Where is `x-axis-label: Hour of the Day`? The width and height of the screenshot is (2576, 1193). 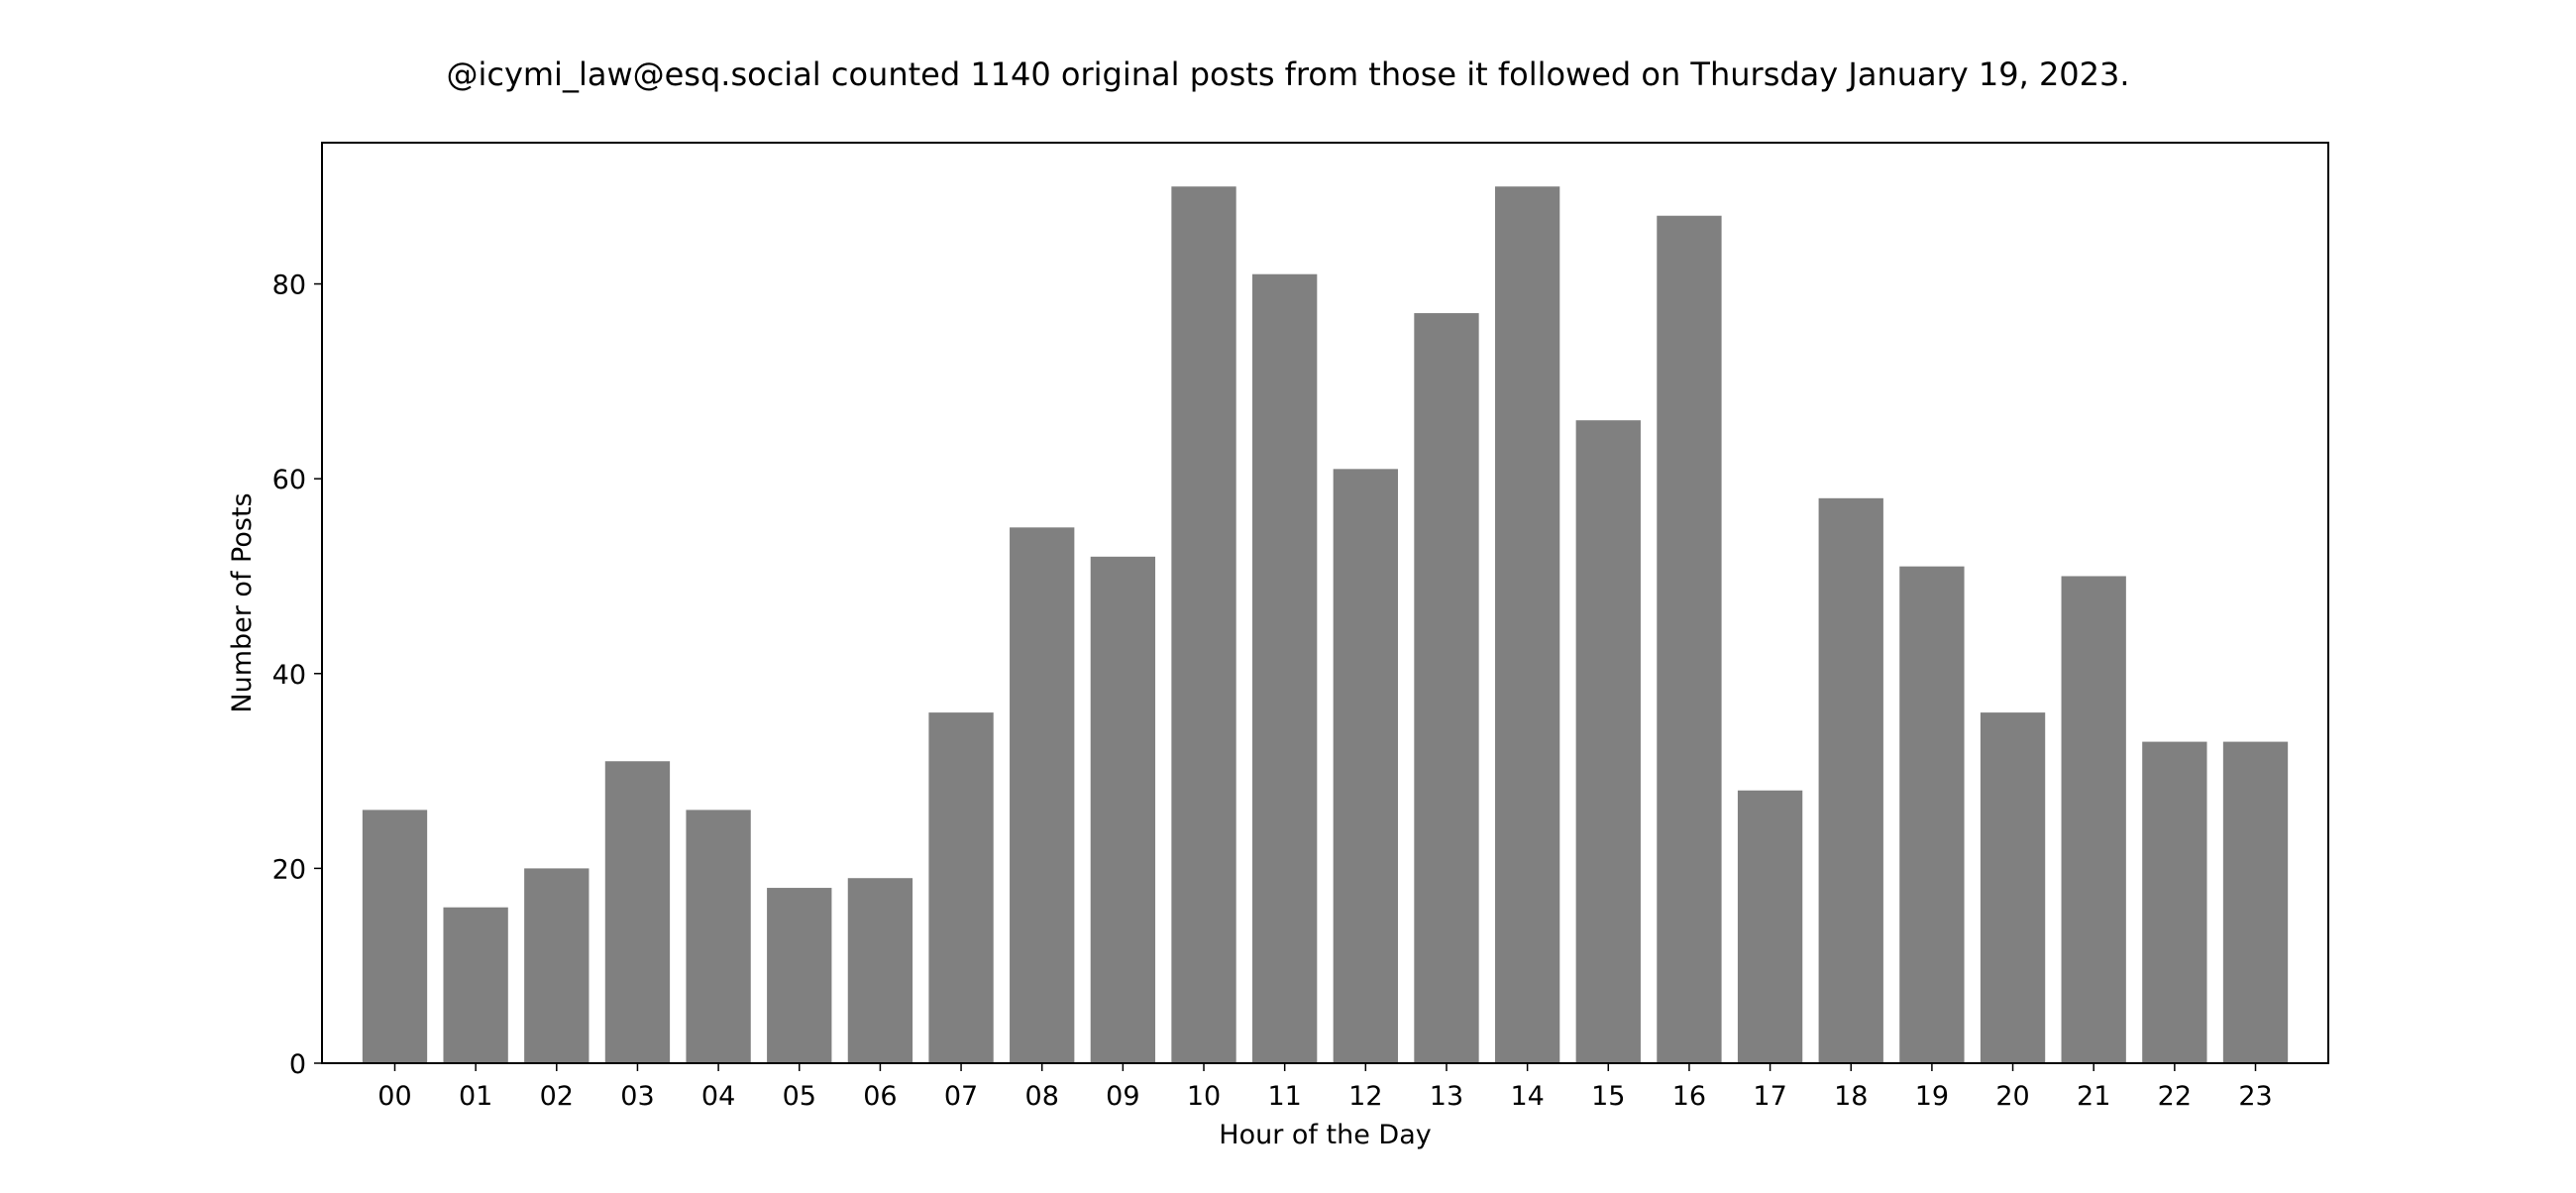
x-axis-label: Hour of the Day is located at coordinates (1325, 1135).